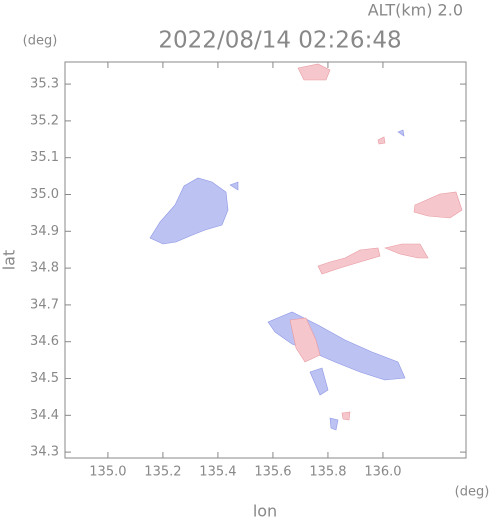  I want to click on y-tick-label: 34.7, so click(44, 304).